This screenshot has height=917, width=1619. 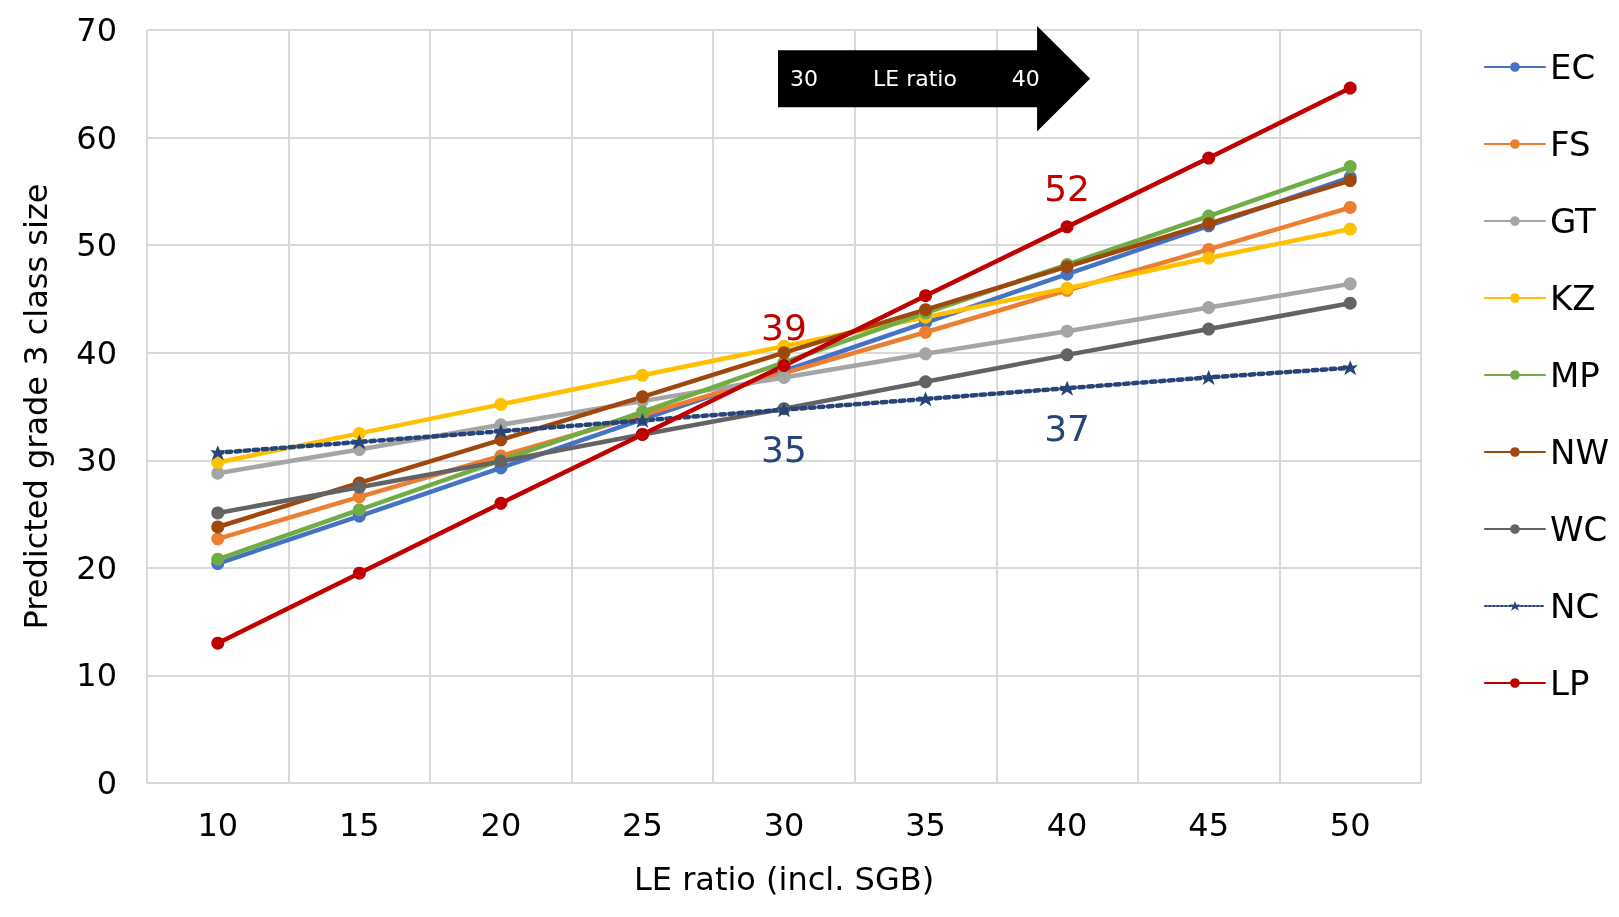 I want to click on legend-label: KZ, so click(x=1572, y=298).